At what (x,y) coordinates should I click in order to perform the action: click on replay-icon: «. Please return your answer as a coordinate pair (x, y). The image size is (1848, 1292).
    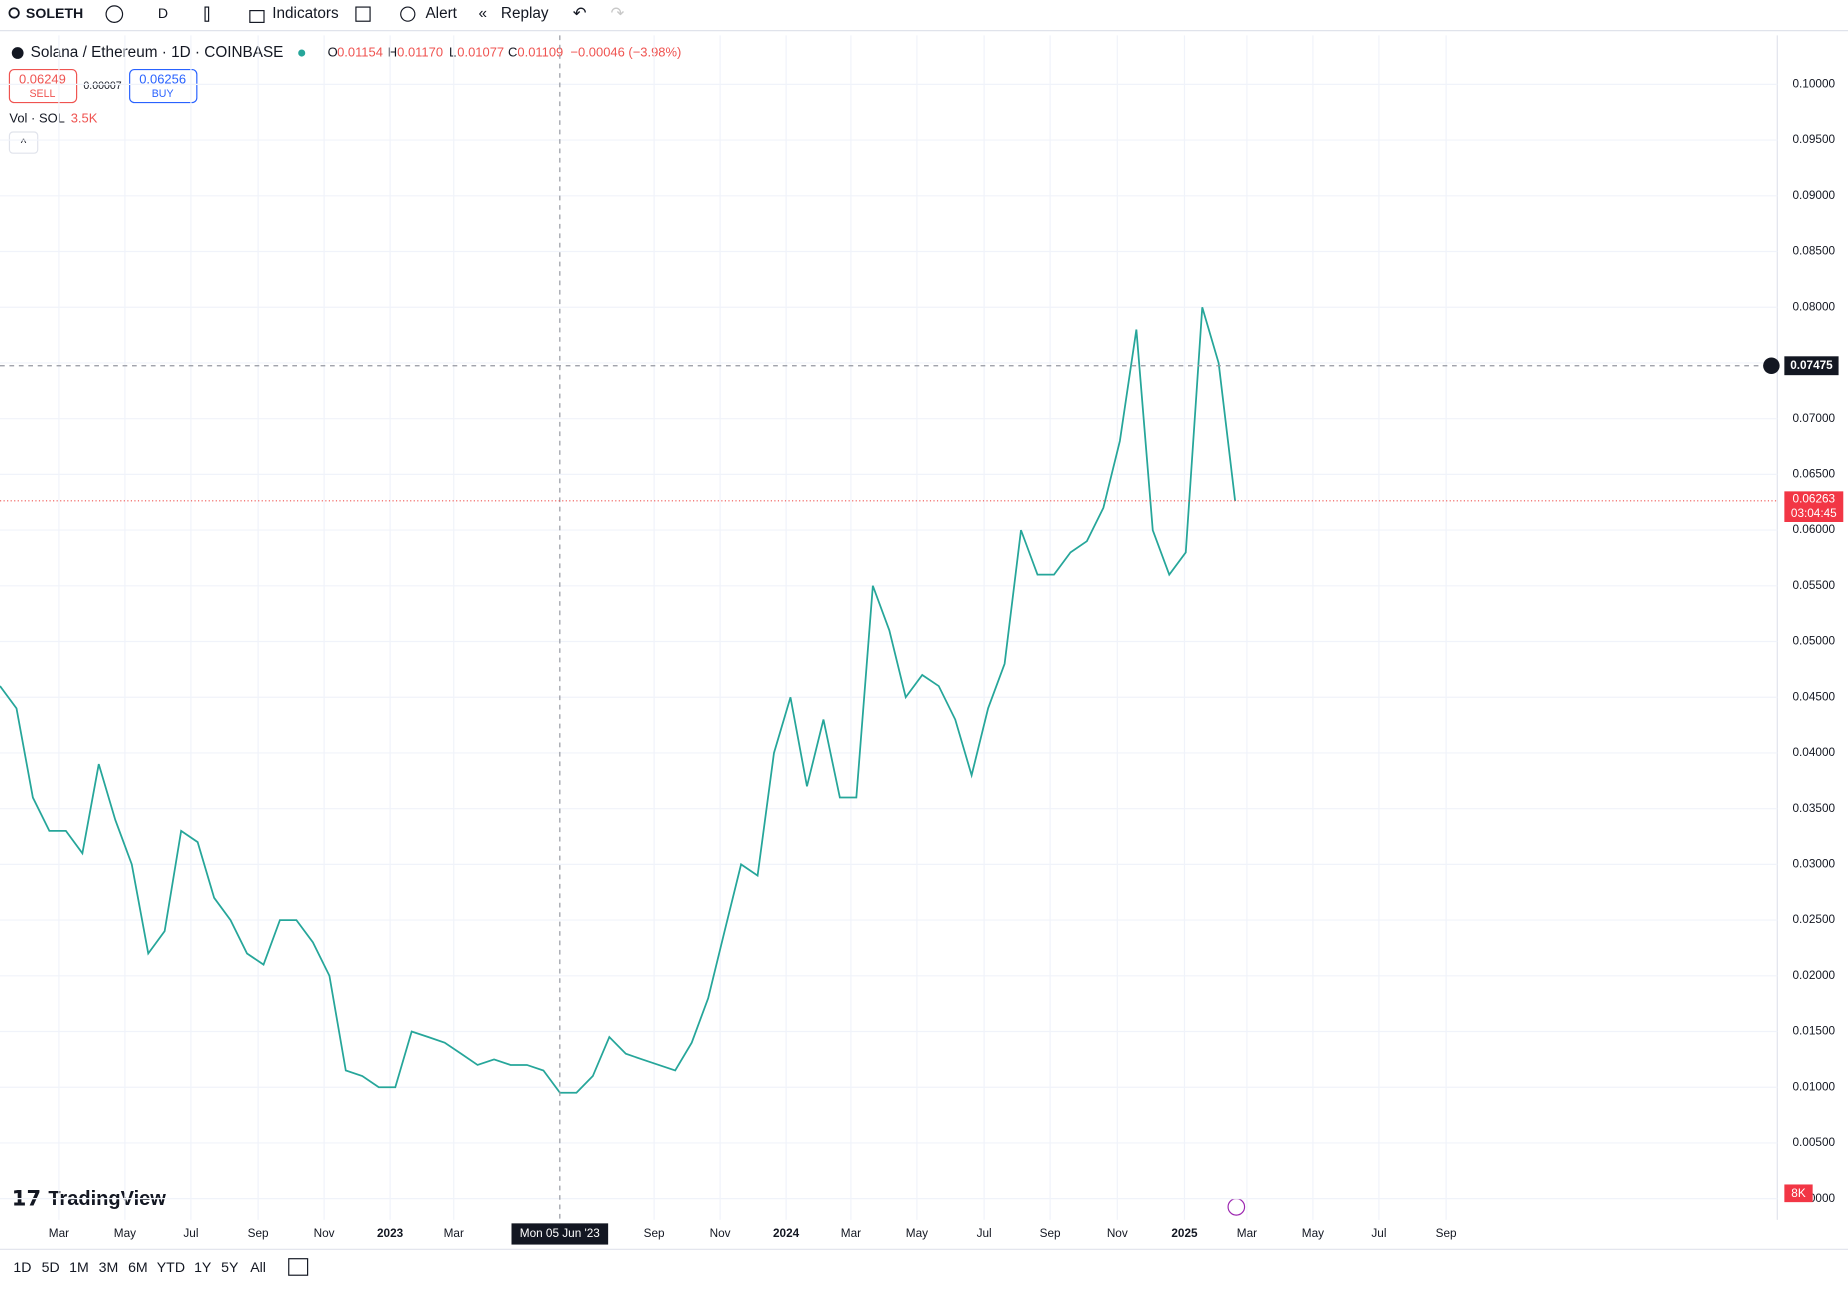
    Looking at the image, I should click on (482, 13).